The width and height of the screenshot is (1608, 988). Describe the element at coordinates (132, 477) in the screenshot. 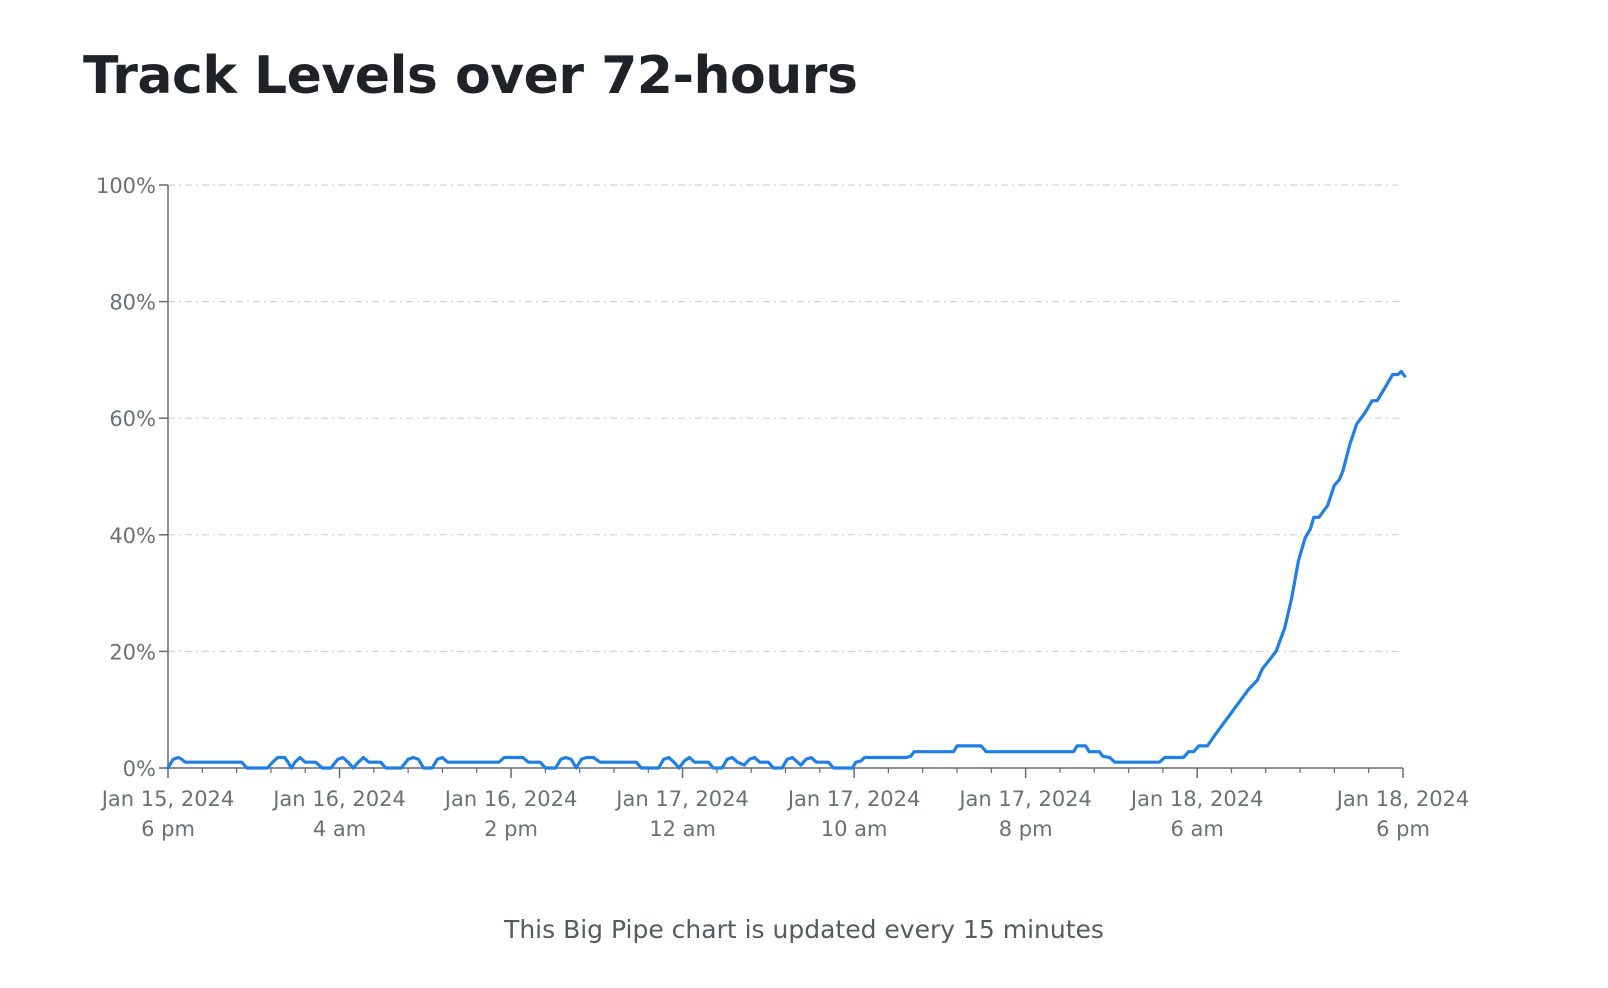

I see `y-axis-ticks: 0% 20% 40% 60% 80% 100%` at that location.